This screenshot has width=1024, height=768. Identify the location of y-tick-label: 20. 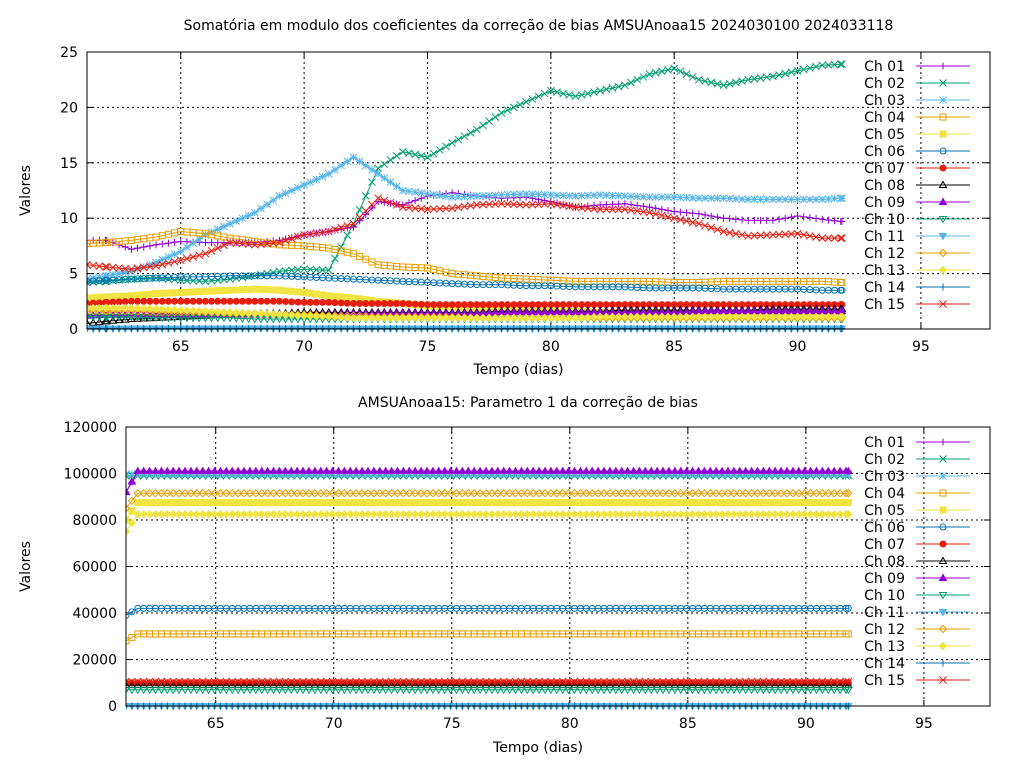
(69, 108).